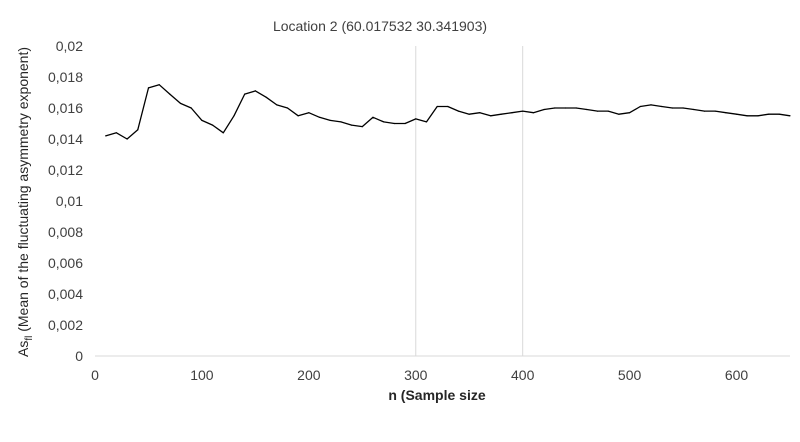 This screenshot has width=800, height=442. I want to click on x-tick-label: 500, so click(630, 375).